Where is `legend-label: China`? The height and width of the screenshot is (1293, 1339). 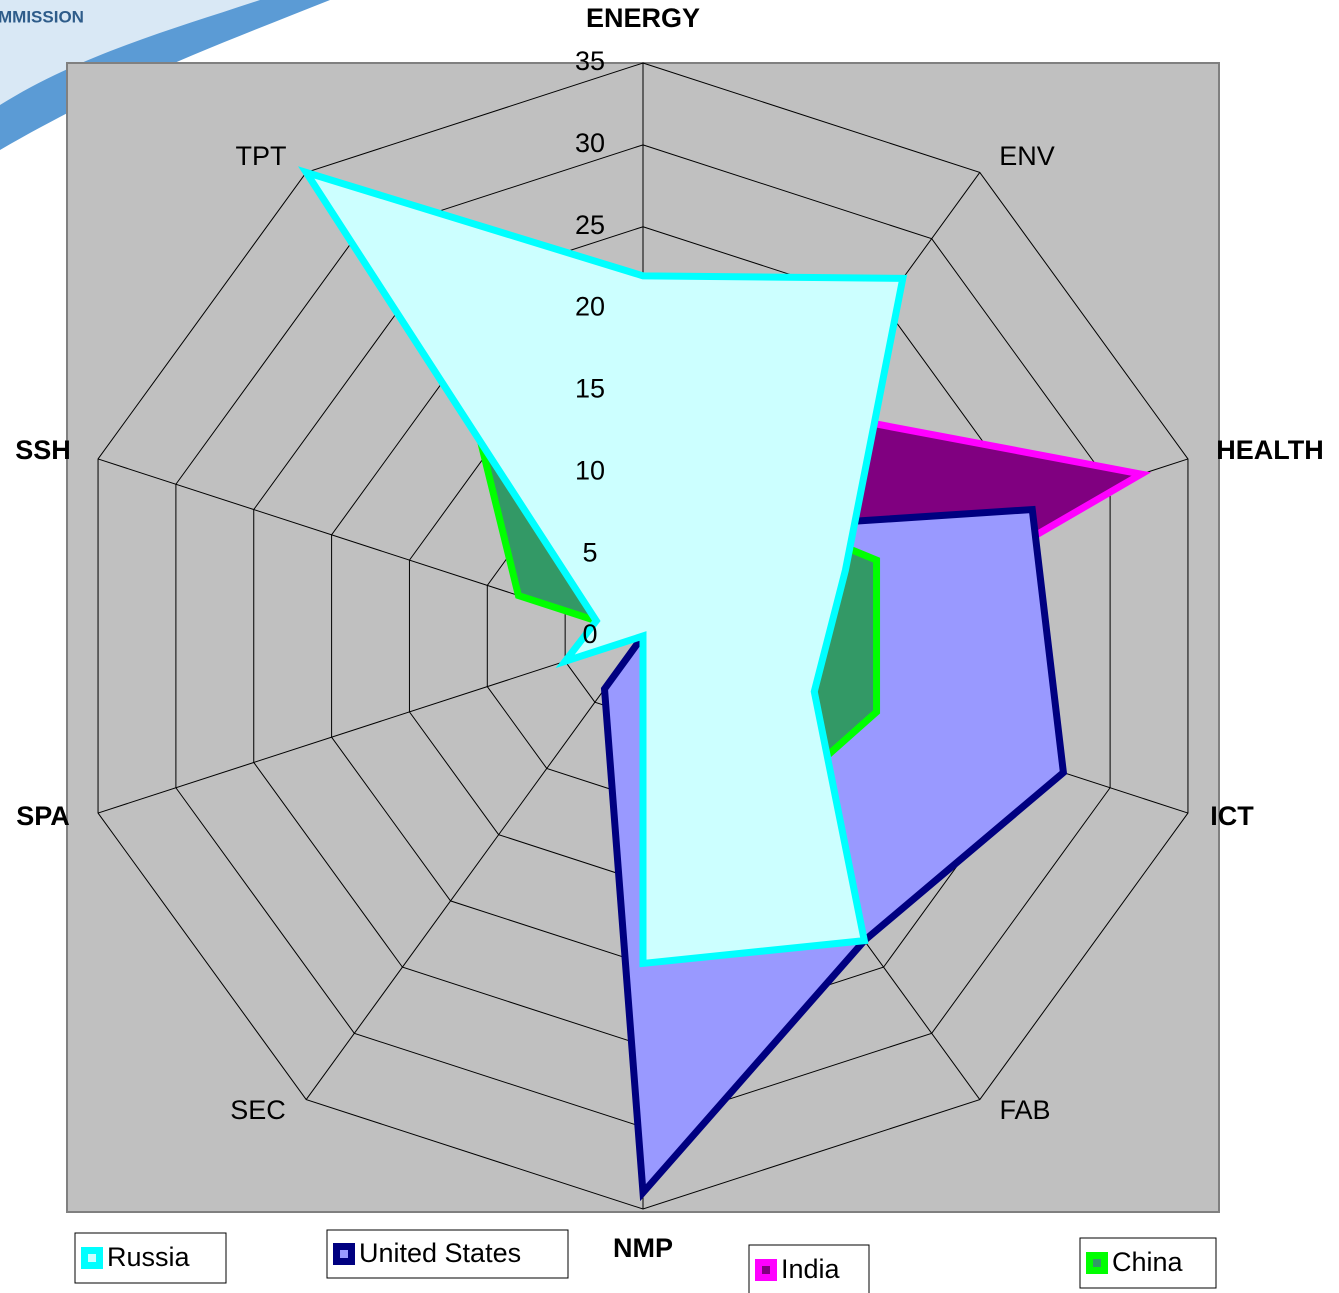
legend-label: China is located at coordinates (1148, 1262).